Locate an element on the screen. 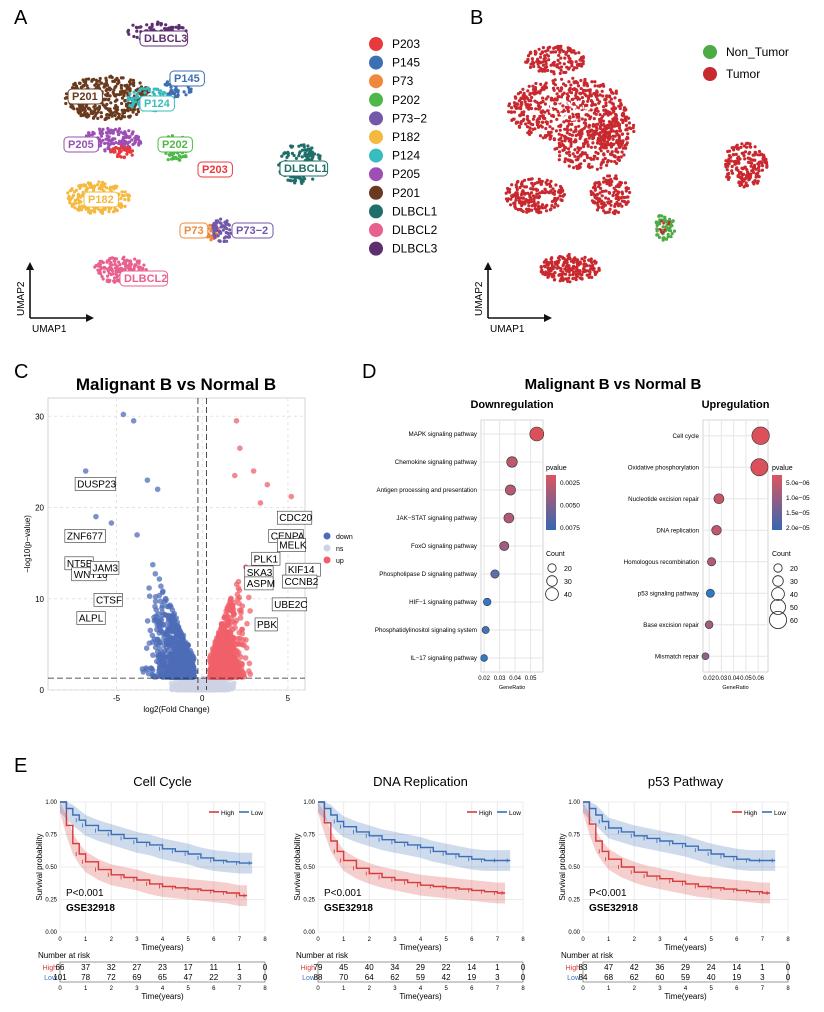 This screenshot has width=824, height=1012. arrow-head-icon is located at coordinates (488, 266).